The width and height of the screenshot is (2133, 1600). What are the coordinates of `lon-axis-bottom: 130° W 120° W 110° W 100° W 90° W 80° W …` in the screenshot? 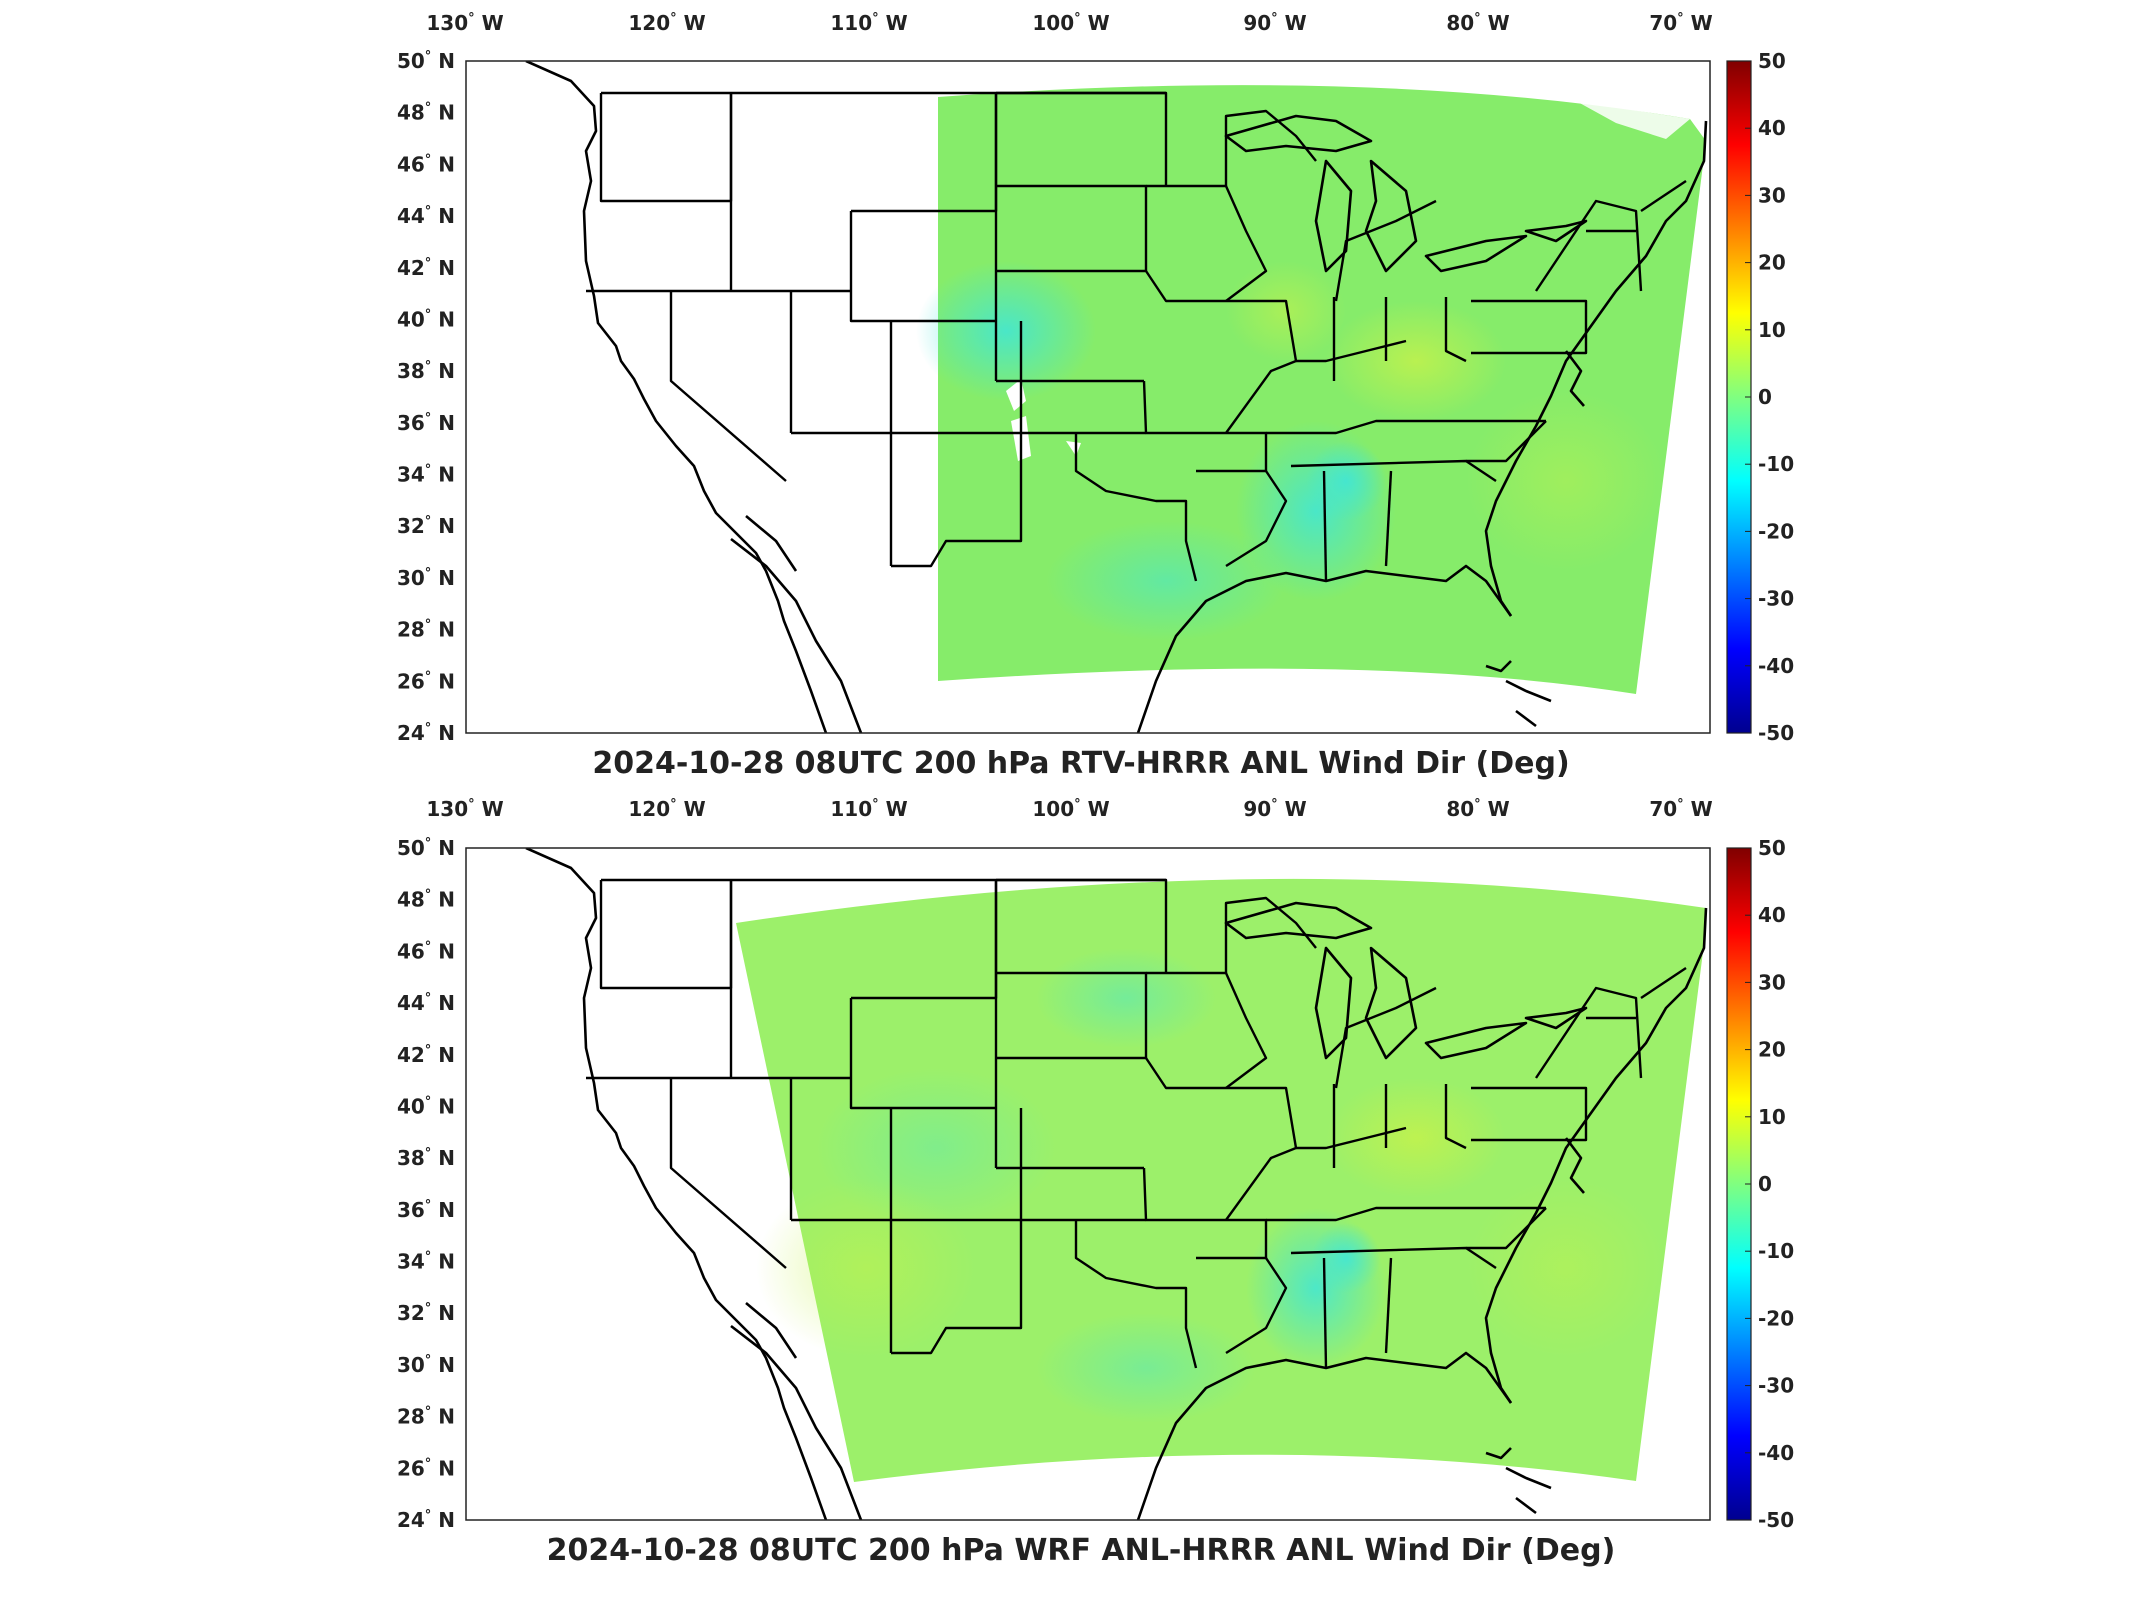 It's located at (1069, 809).